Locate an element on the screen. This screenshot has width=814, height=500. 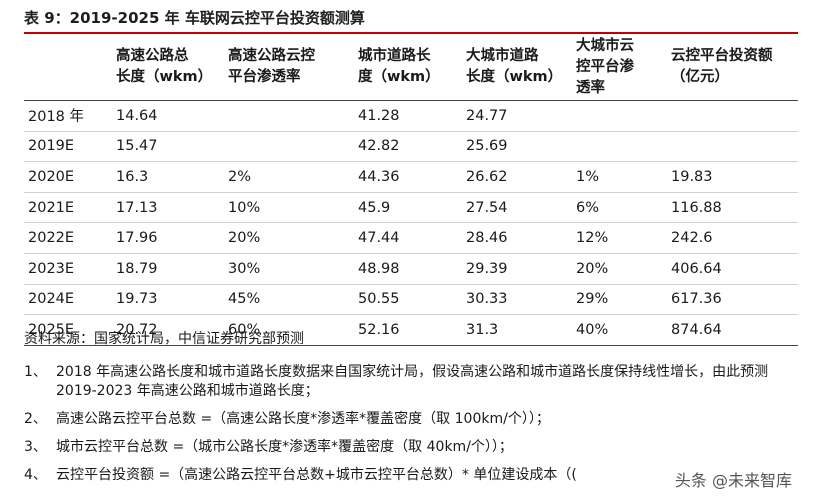
table-cell: 41.28 is located at coordinates (408, 116).